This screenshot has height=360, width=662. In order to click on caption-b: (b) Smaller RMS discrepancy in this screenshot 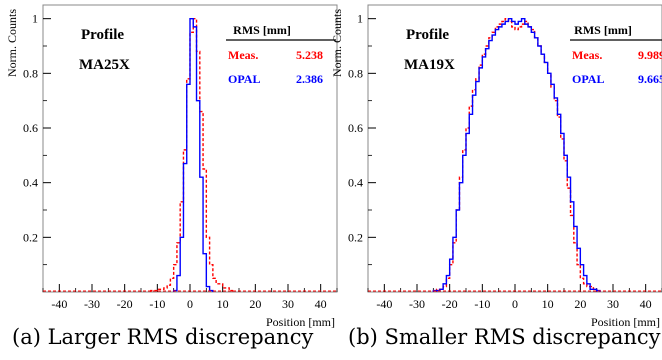, I will do `click(504, 337)`.